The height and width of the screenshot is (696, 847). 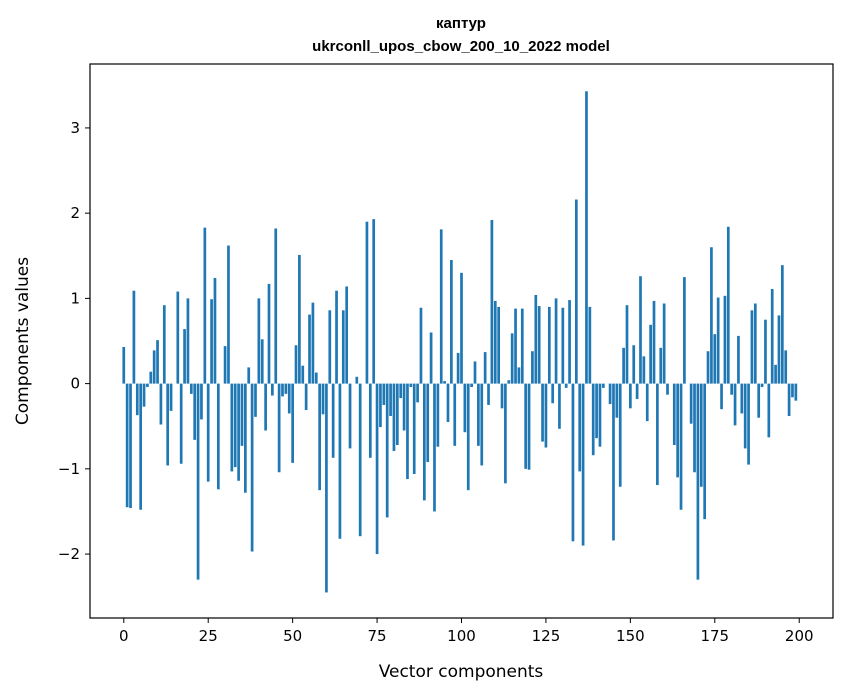 I want to click on y-axis-ticks: −2 −1 0 1 2 3, so click(x=74, y=341).